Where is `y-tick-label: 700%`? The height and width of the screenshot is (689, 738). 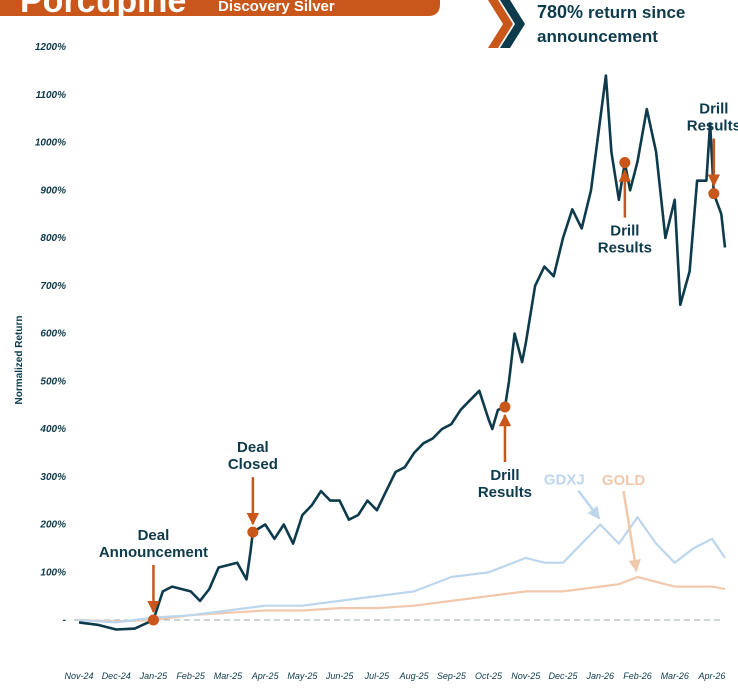 y-tick-label: 700% is located at coordinates (53, 286).